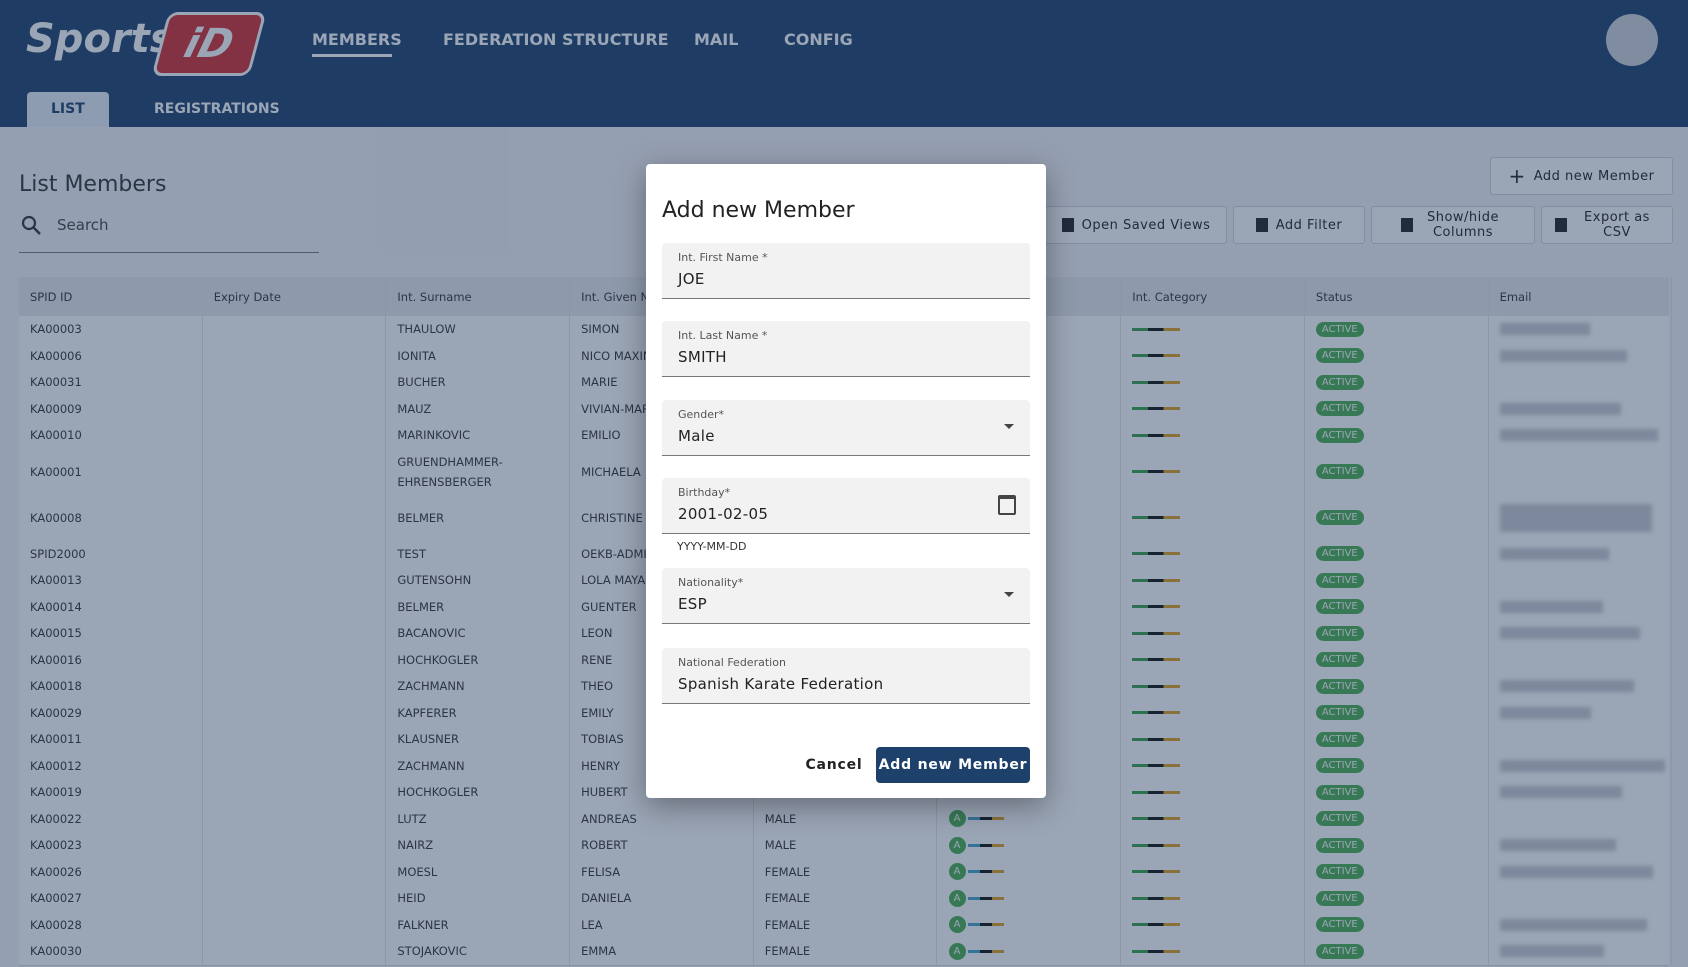  What do you see at coordinates (597, 712) in the screenshot?
I see `given-name-cell-text: EMILY` at bounding box center [597, 712].